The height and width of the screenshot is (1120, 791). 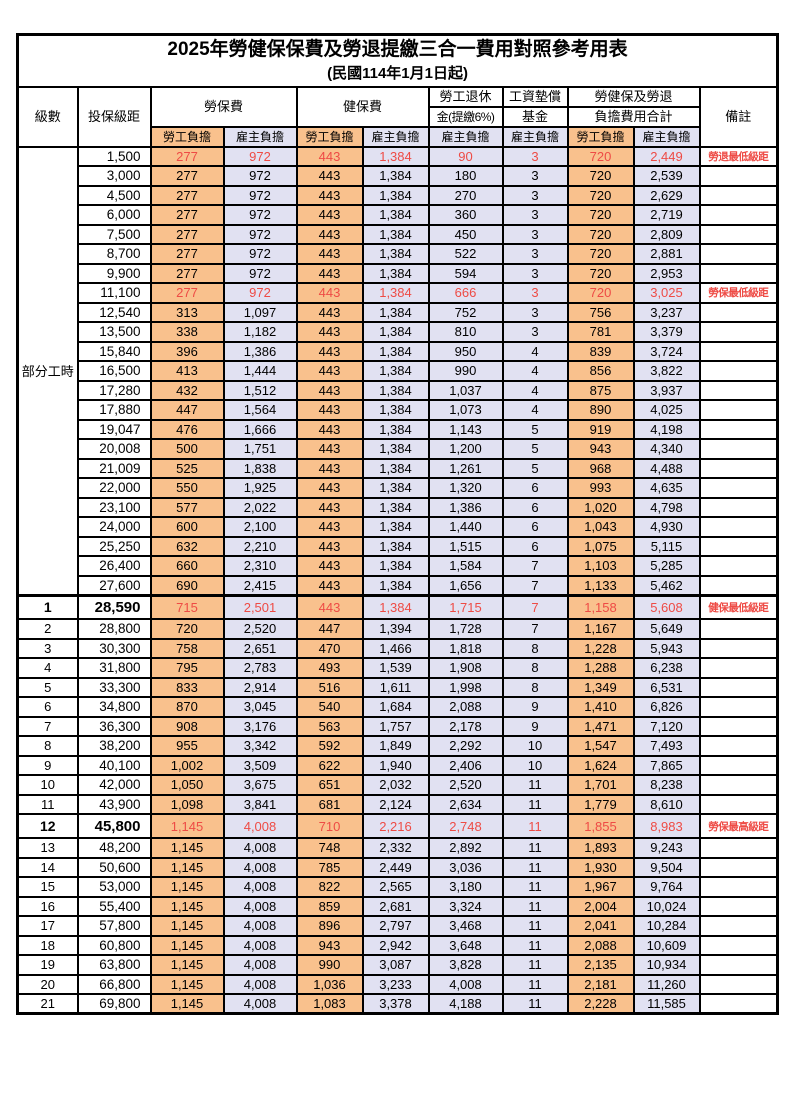 I want to click on cell-total-employer: 11,585, so click(x=666, y=1004).